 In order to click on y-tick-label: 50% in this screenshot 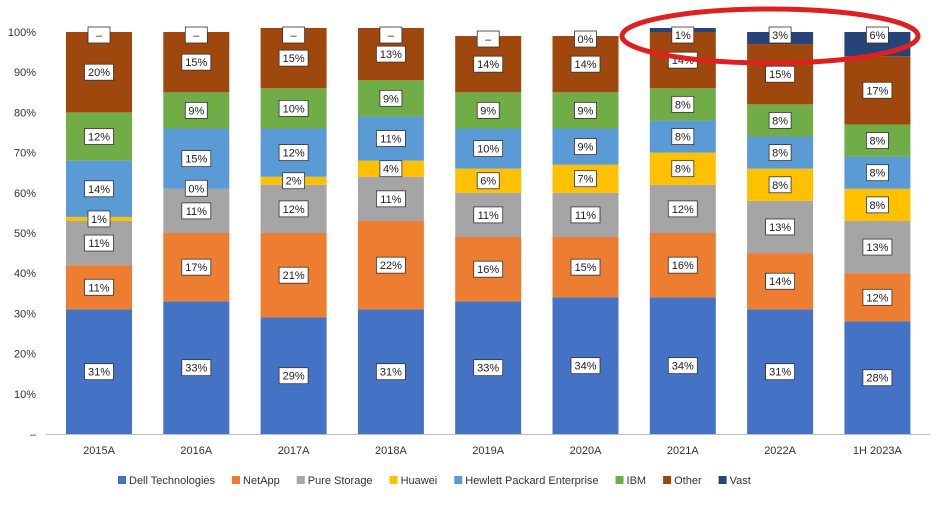, I will do `click(25, 234)`.